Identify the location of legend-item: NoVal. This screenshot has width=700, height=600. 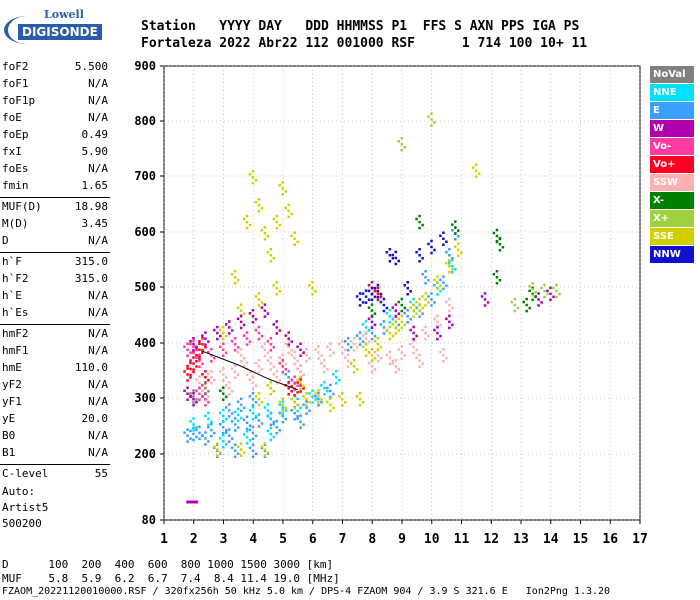
(672, 74).